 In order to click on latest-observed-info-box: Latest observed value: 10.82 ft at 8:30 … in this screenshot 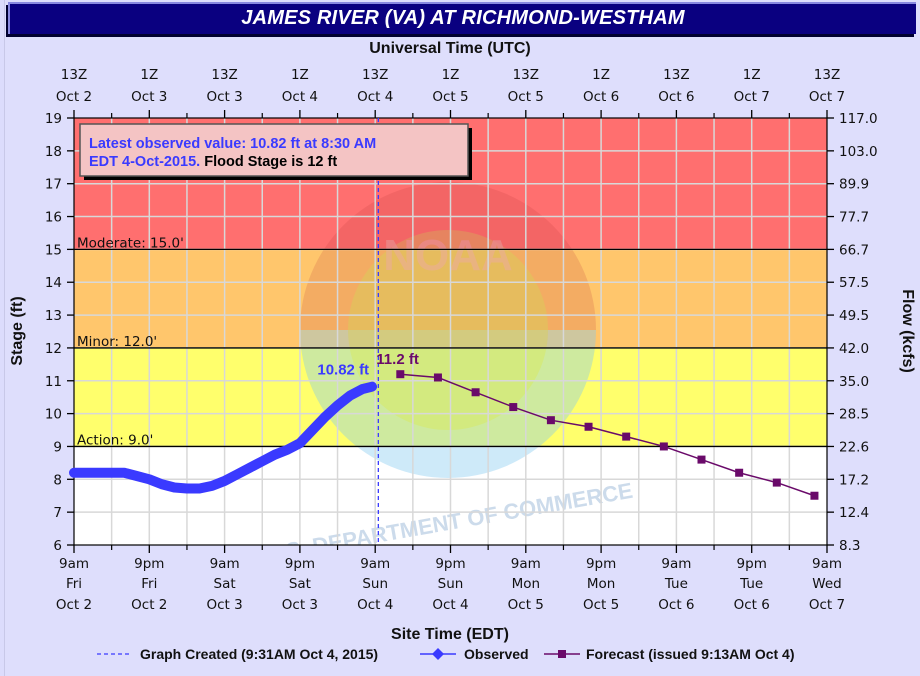, I will do `click(275, 151)`.